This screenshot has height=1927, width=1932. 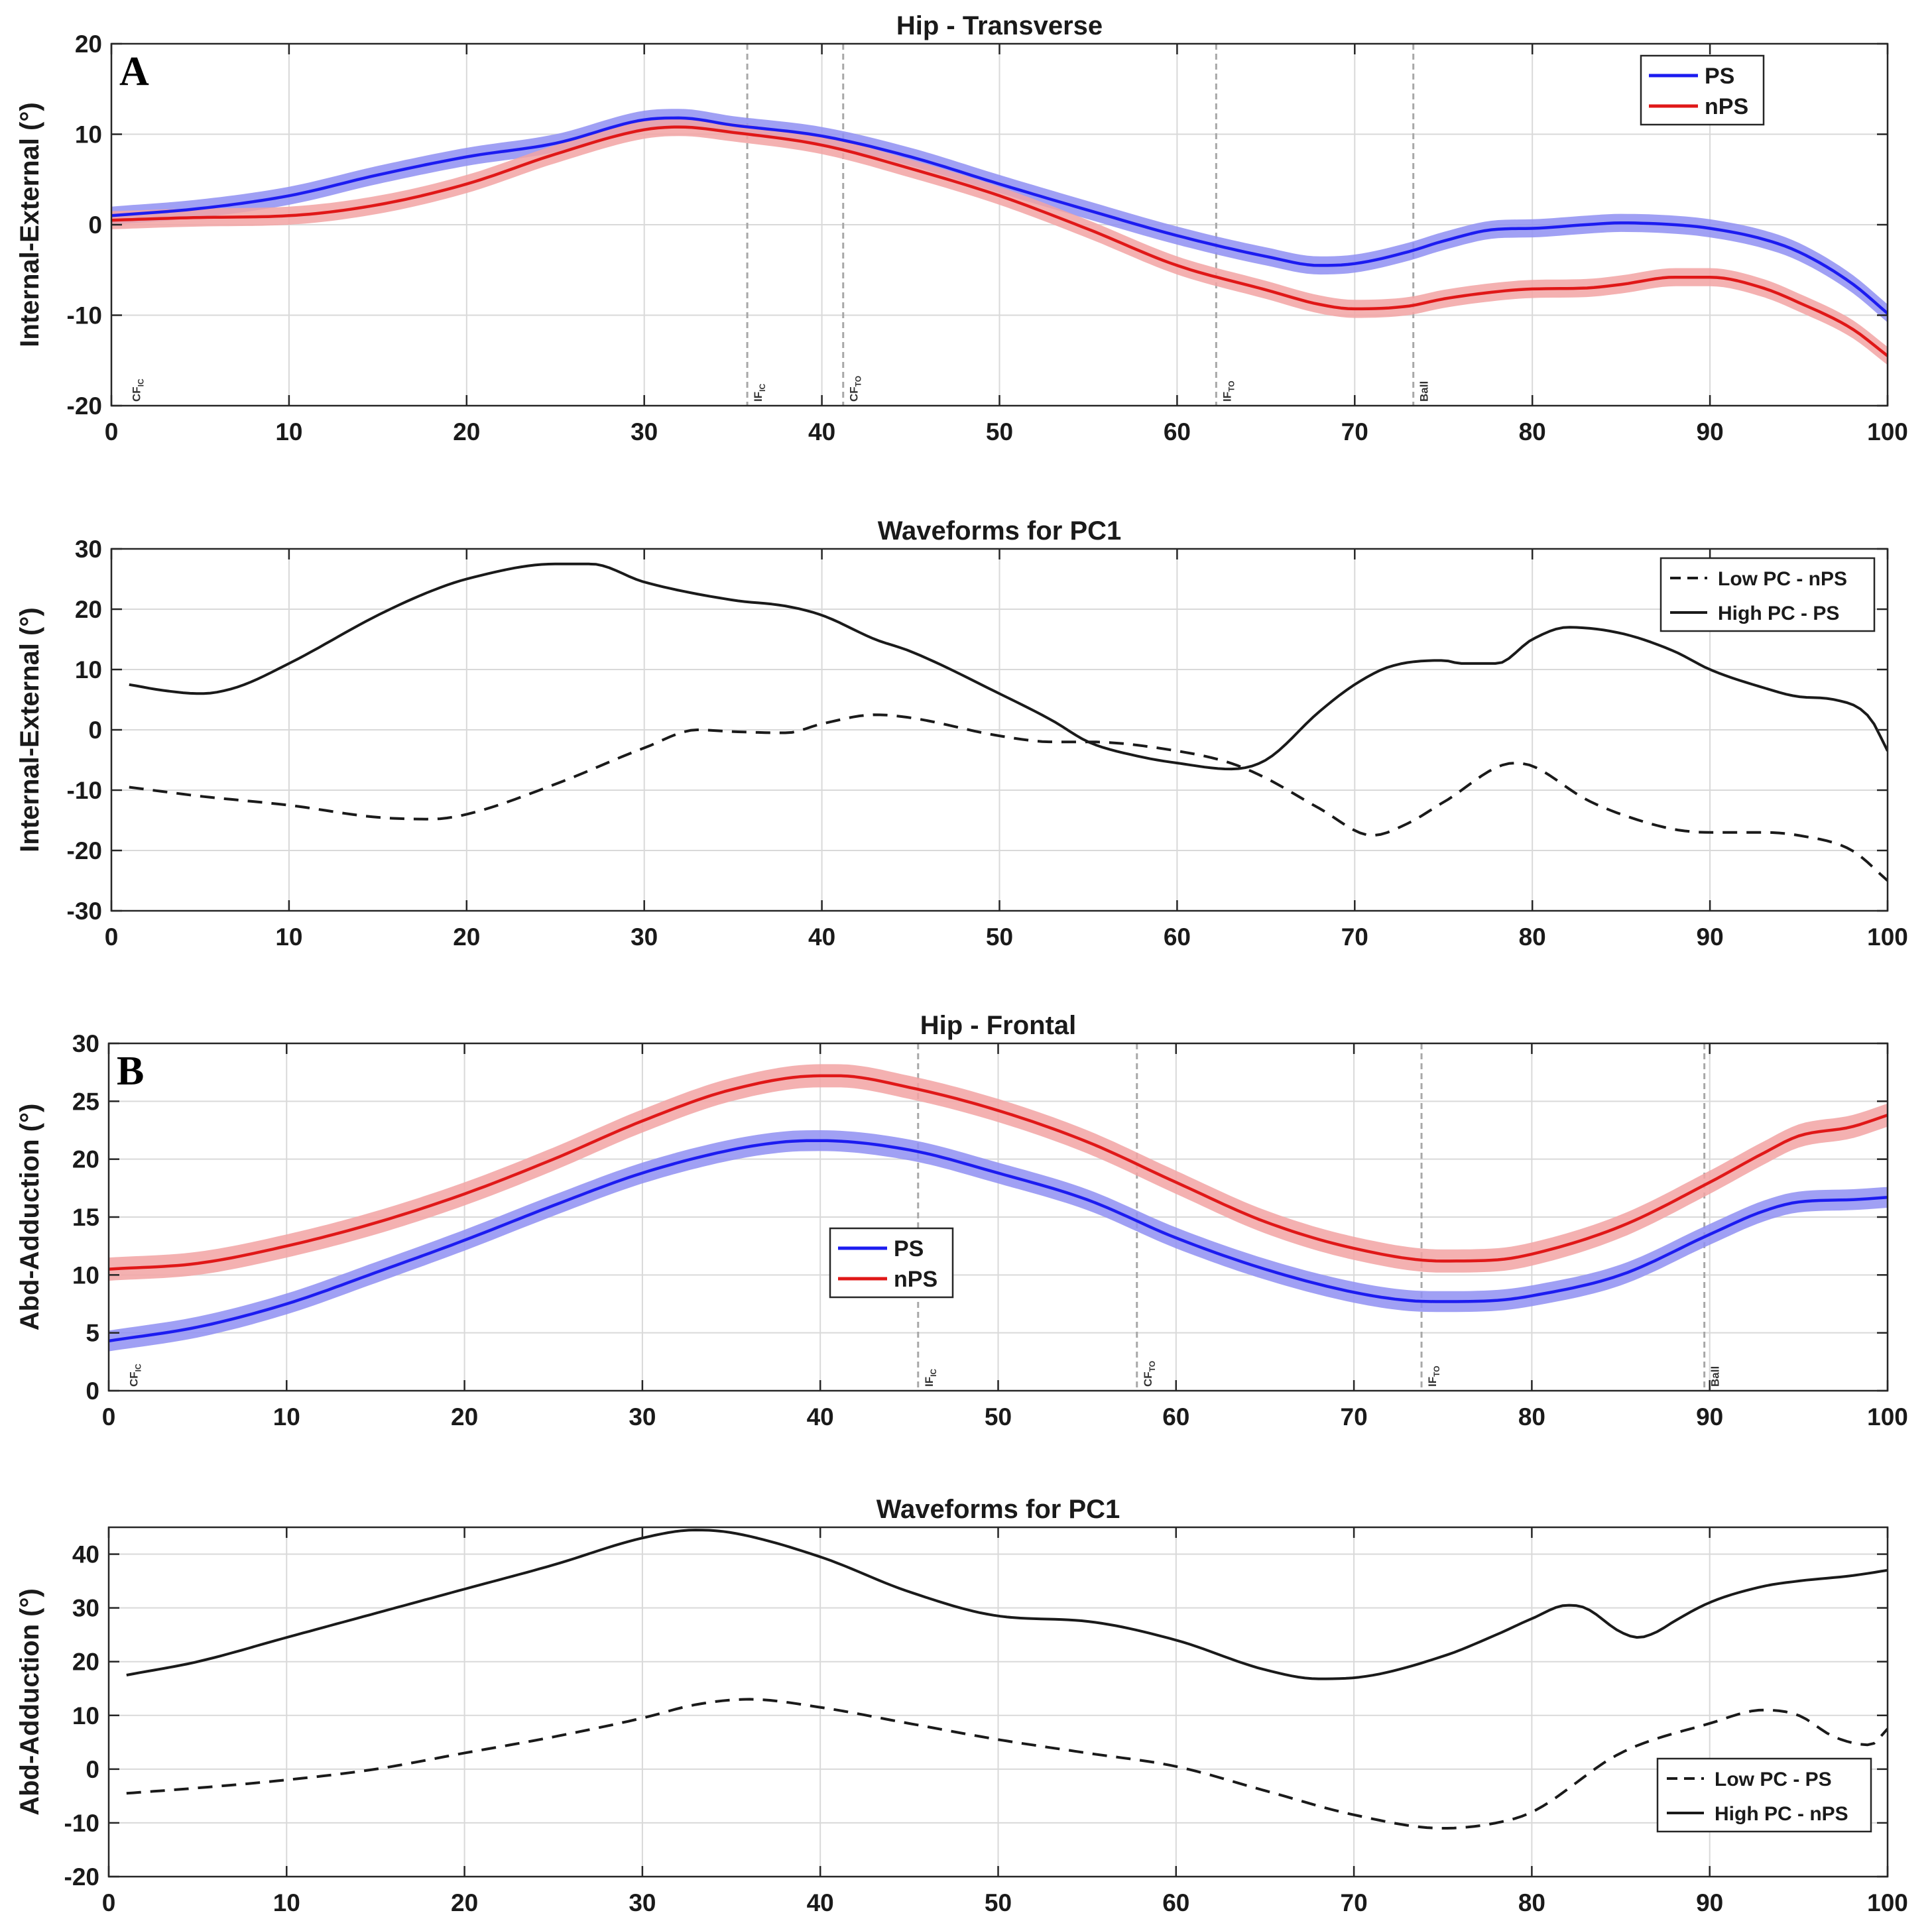 I want to click on series-band-ps, so click(x=998, y=1241).